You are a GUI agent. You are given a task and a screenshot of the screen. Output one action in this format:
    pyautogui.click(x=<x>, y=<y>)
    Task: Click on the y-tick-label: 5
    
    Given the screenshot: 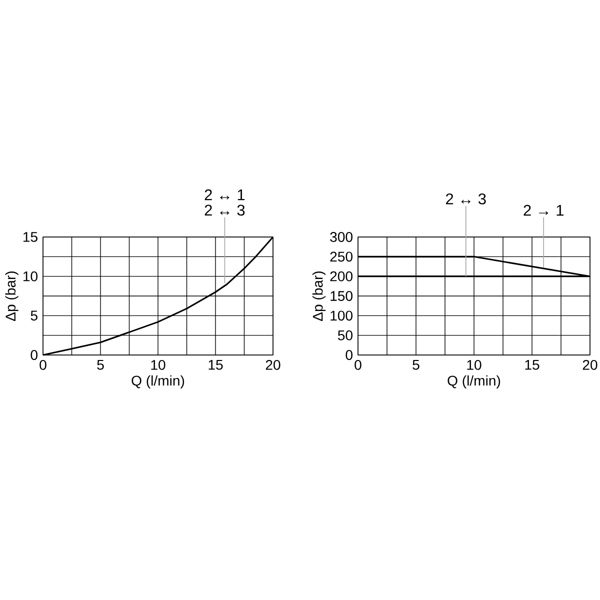 What is the action you would take?
    pyautogui.click(x=34, y=315)
    